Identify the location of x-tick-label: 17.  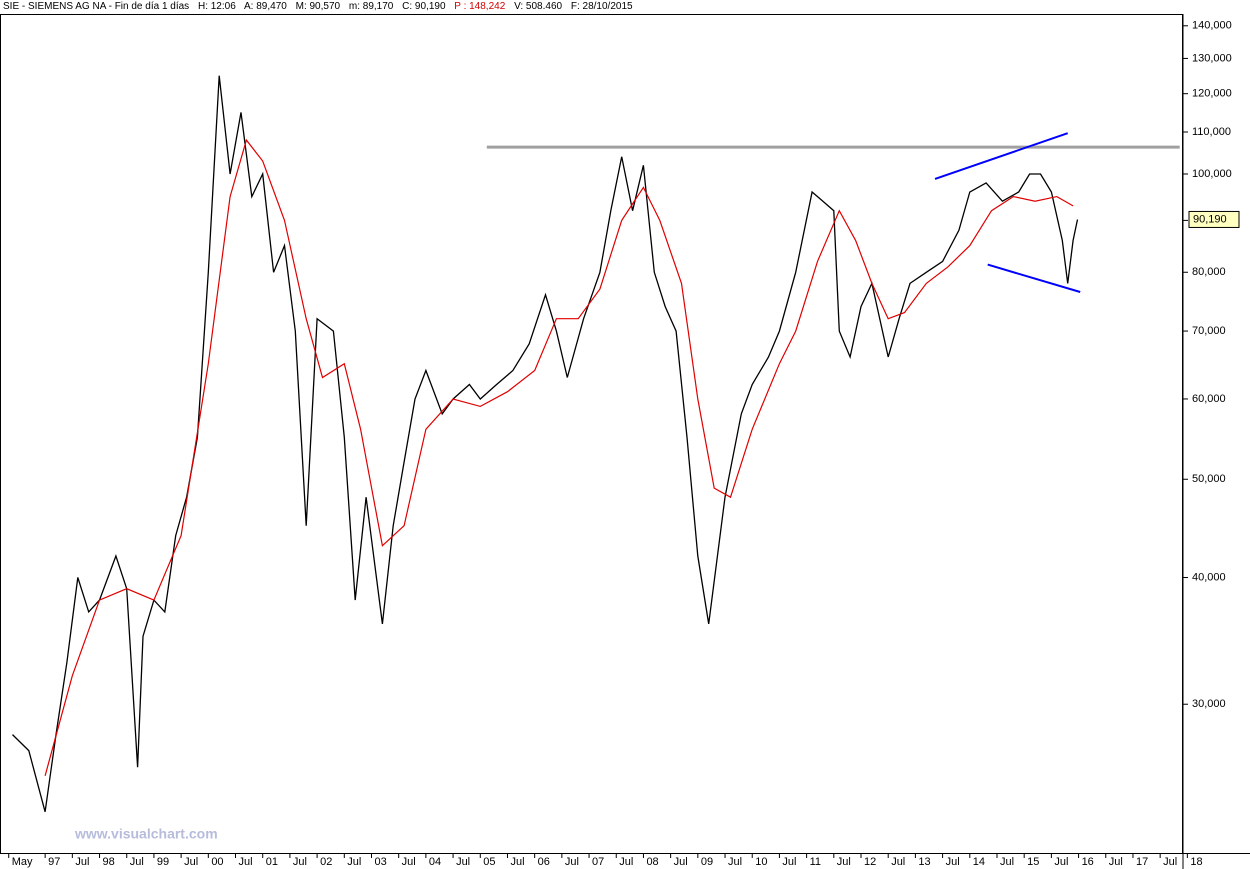
(1142, 862).